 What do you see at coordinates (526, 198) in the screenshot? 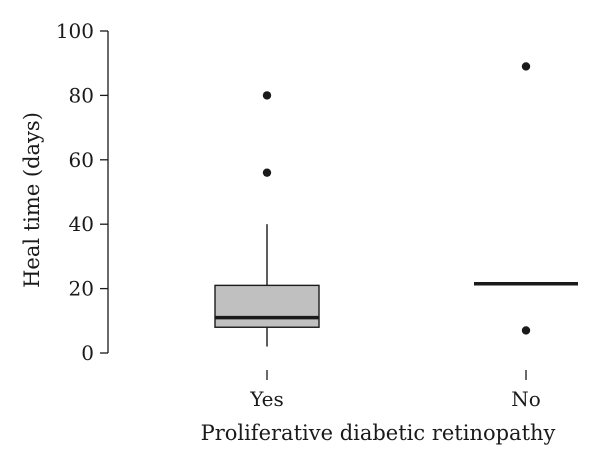
I see `box-no` at bounding box center [526, 198].